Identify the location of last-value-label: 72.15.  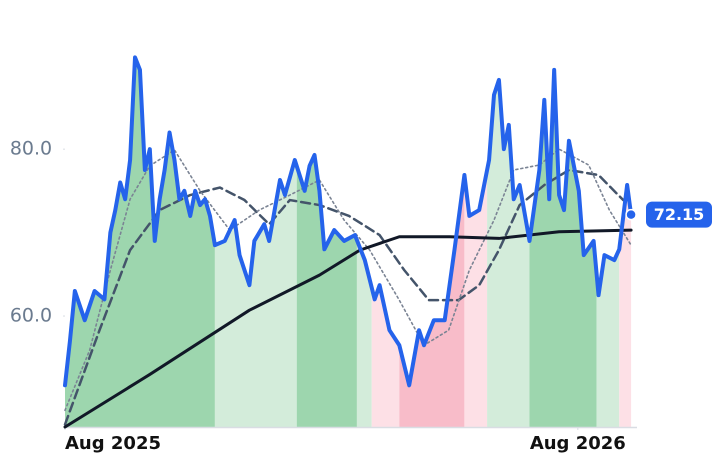
(679, 214).